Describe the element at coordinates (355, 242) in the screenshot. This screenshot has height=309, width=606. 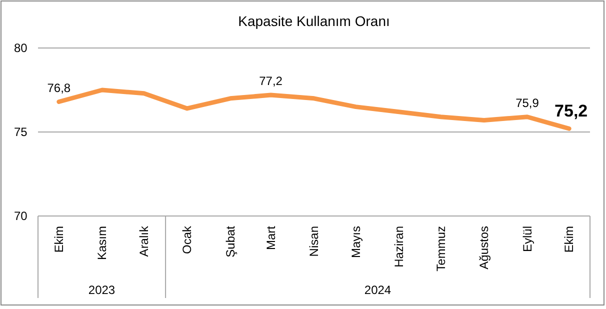
I see `x-tick-label: Mayıs` at that location.